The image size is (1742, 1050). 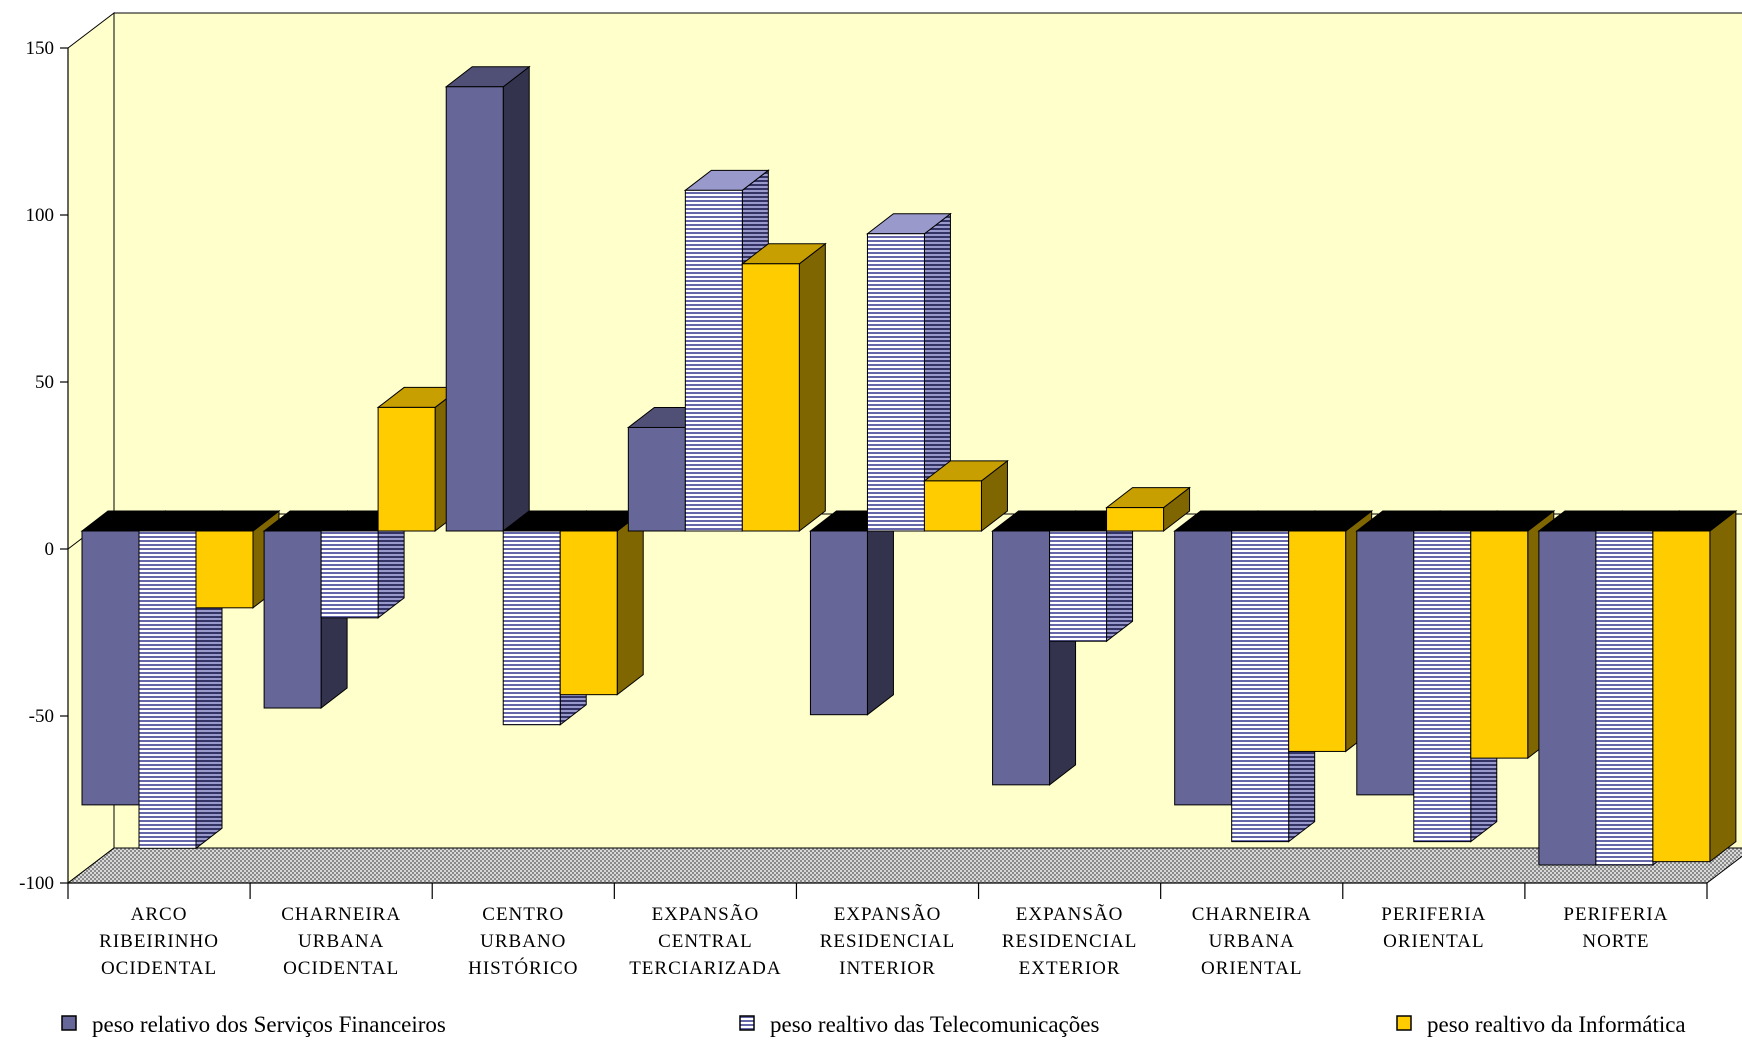 What do you see at coordinates (1252, 941) in the screenshot?
I see `x-category-label: CHARNEIRA URBANA ORIENTAL` at bounding box center [1252, 941].